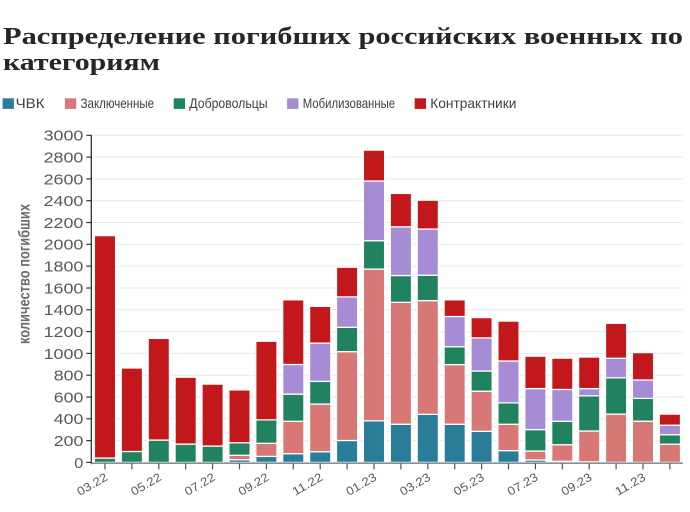  Describe the element at coordinates (25, 274) in the screenshot. I see `svg-text: количество погибших` at that location.